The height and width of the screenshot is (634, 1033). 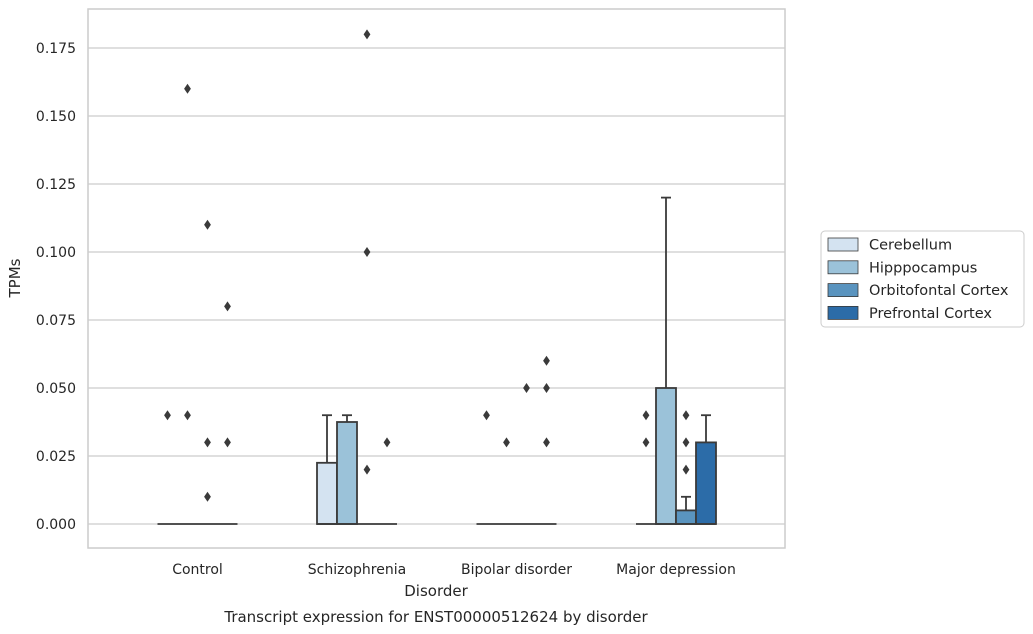 I want to click on legend-frame, so click(x=922, y=279).